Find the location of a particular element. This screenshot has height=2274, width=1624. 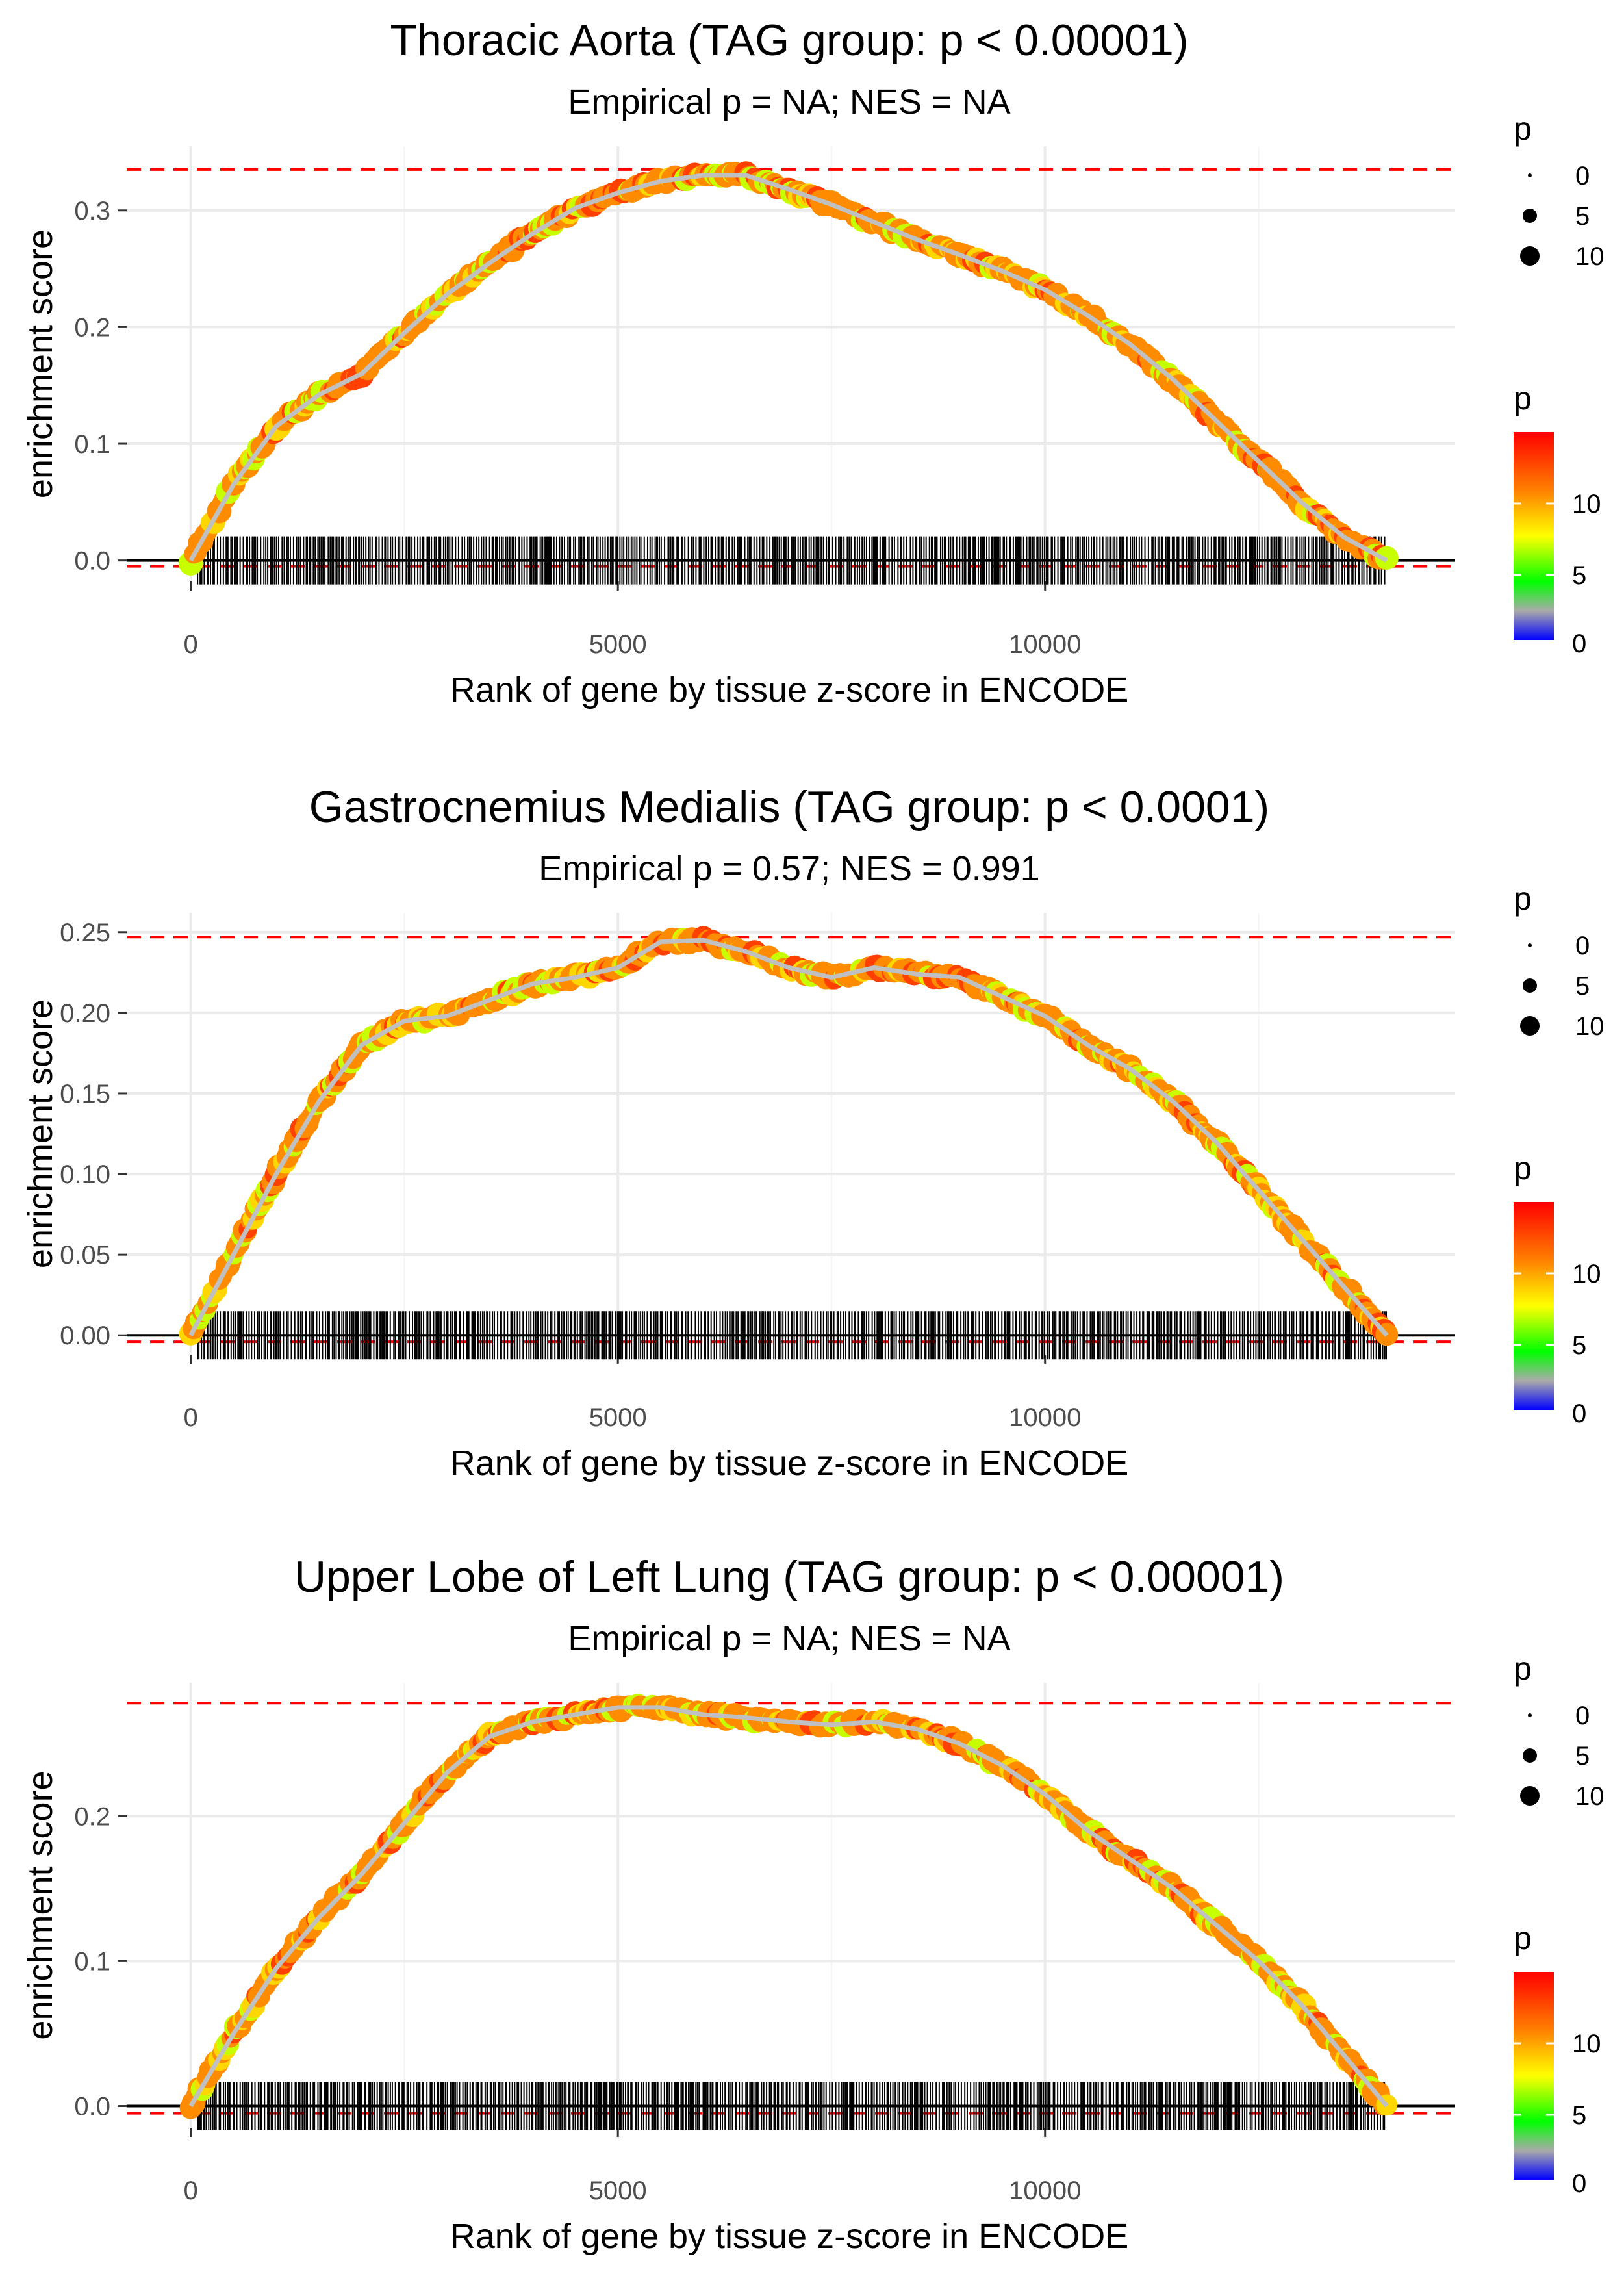

chart-title: Thoracic Aorta (TAG group: p < 0.00001) is located at coordinates (789, 40).